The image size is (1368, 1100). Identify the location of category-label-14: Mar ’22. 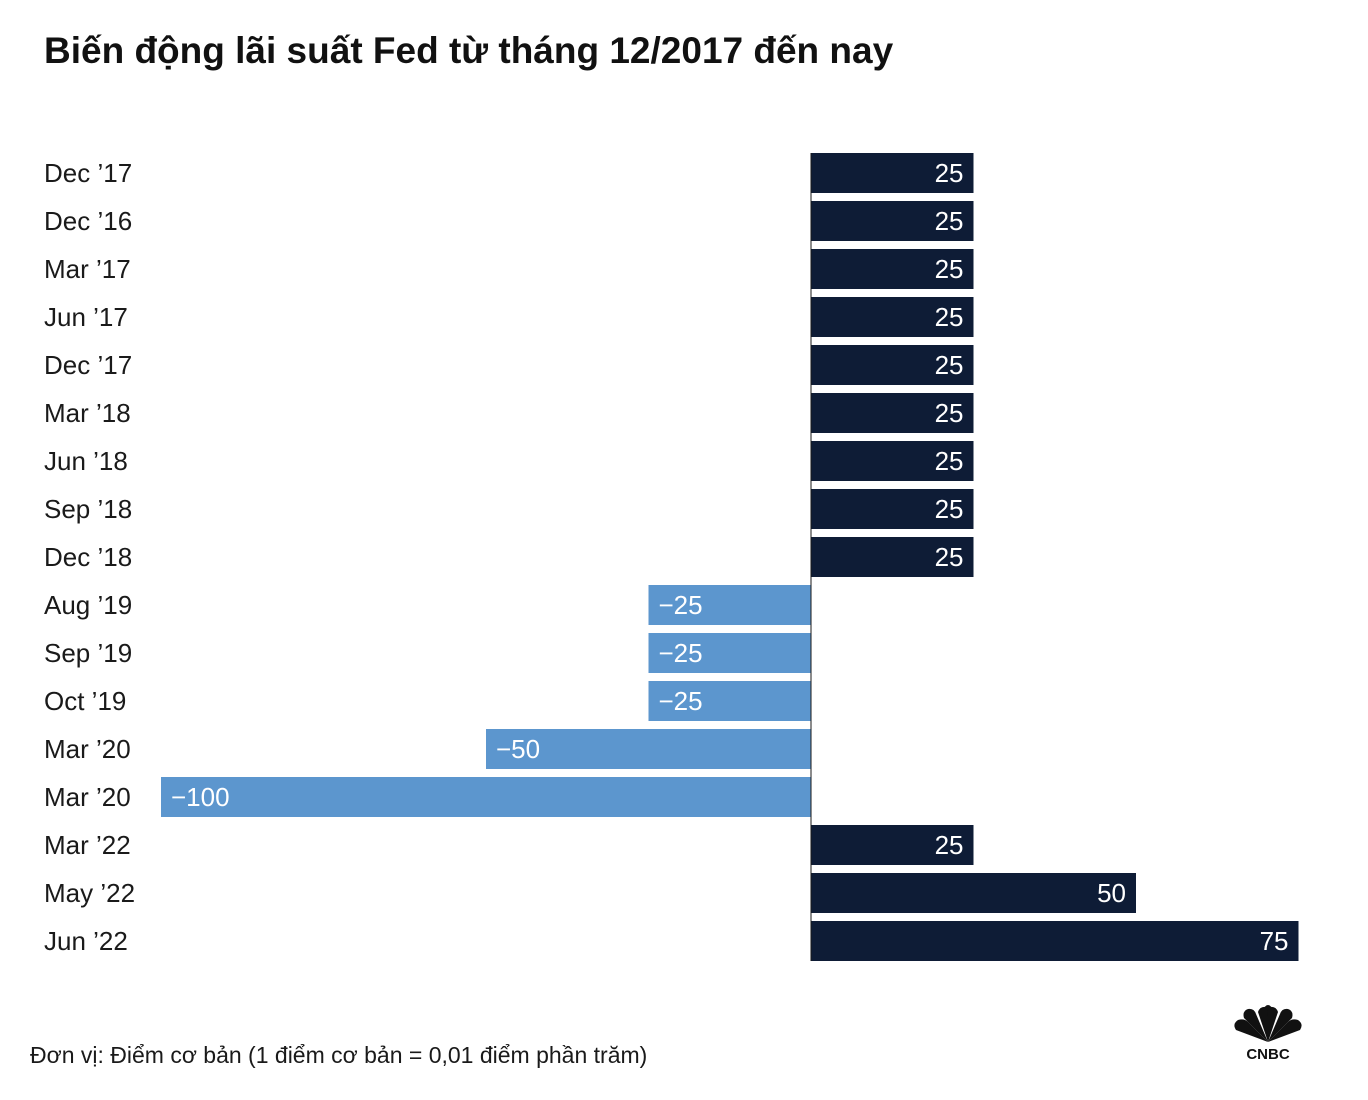
(87, 845).